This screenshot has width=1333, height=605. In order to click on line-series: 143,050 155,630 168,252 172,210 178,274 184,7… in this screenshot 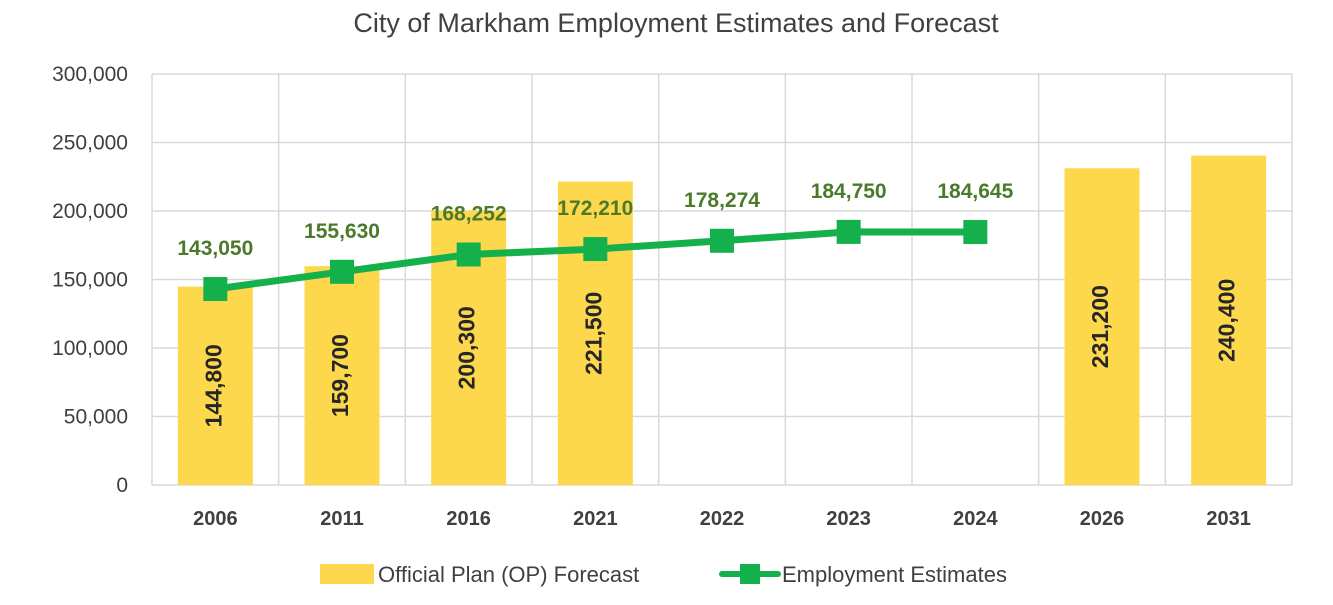, I will do `click(595, 241)`.